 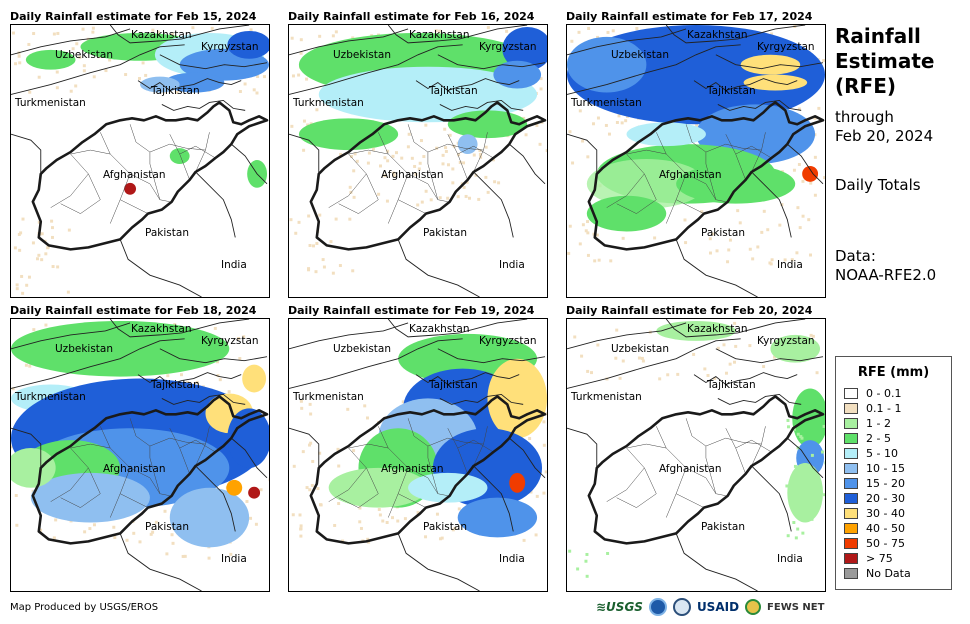 I want to click on panel-3-title: Daily Rainfall estimate for Feb 17, 2024, so click(x=689, y=16).